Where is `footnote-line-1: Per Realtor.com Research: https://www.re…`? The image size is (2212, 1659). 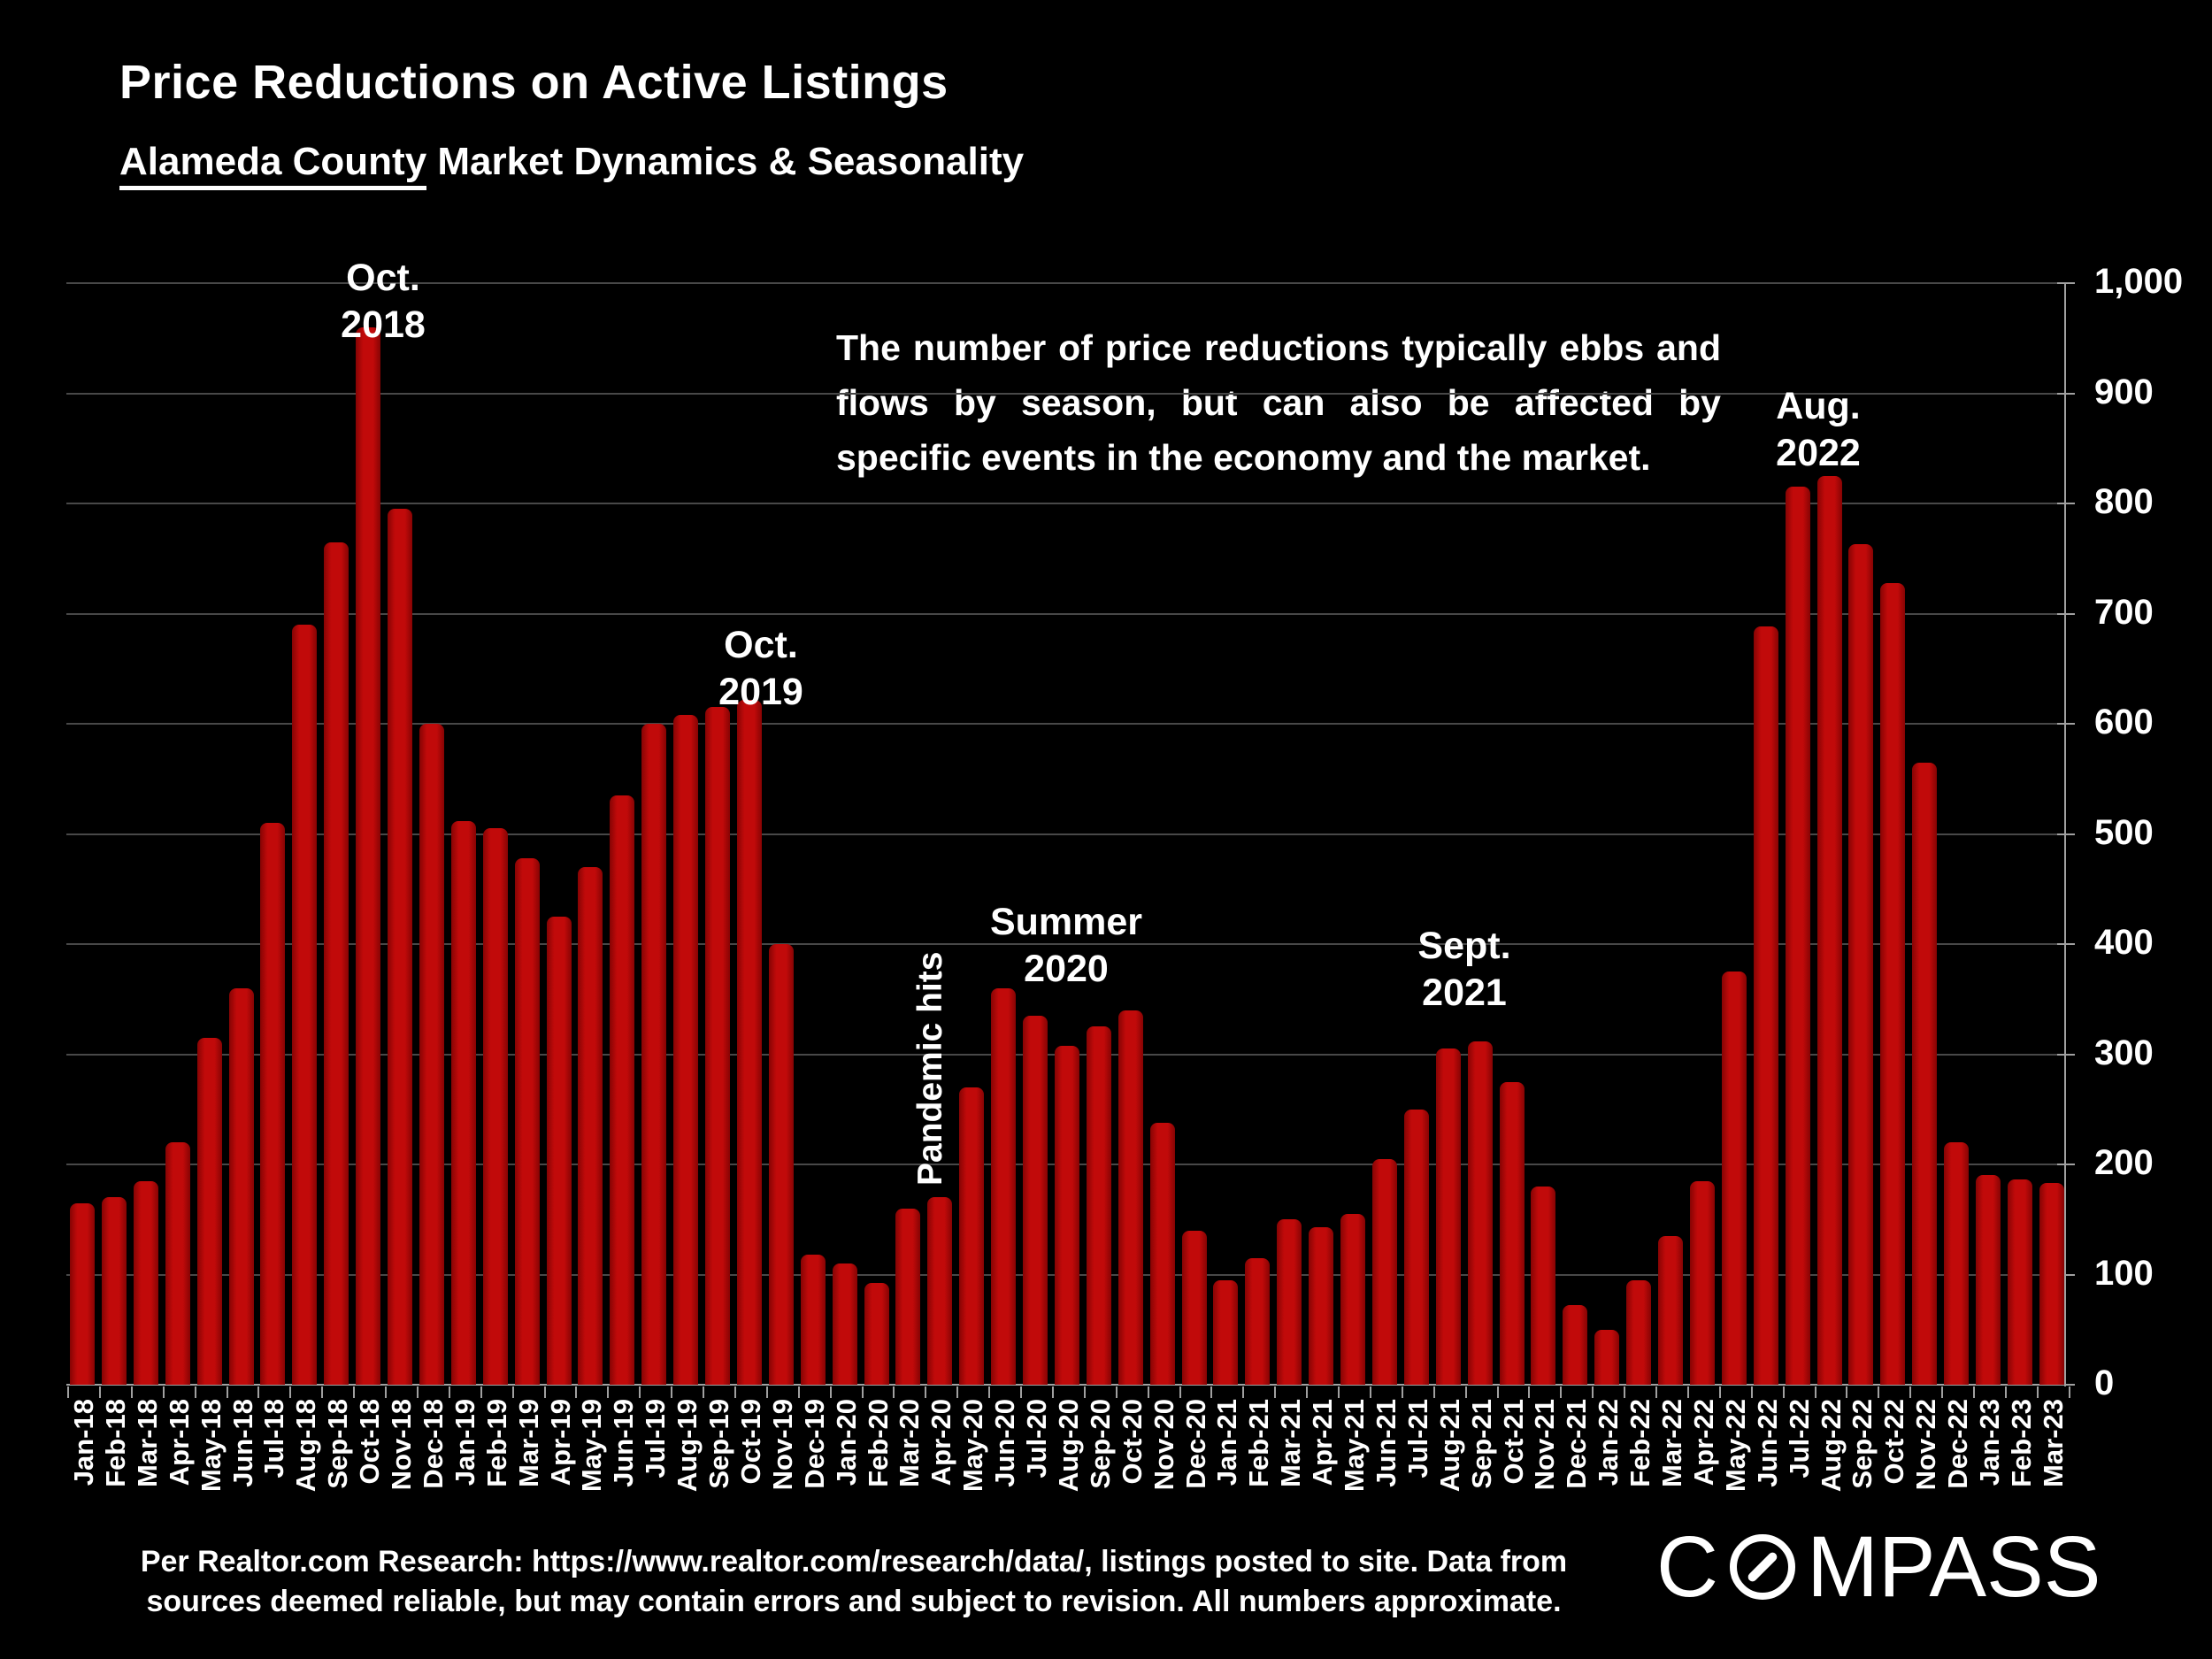
footnote-line-1: Per Realtor.com Research: https://www.re… is located at coordinates (854, 1562).